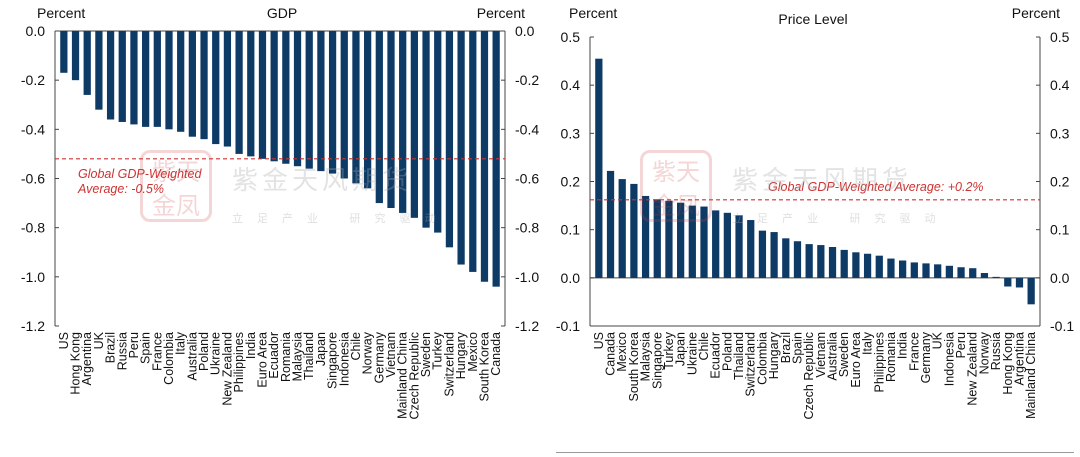  What do you see at coordinates (87, 359) in the screenshot?
I see `chart1-category-label: Argentina` at bounding box center [87, 359].